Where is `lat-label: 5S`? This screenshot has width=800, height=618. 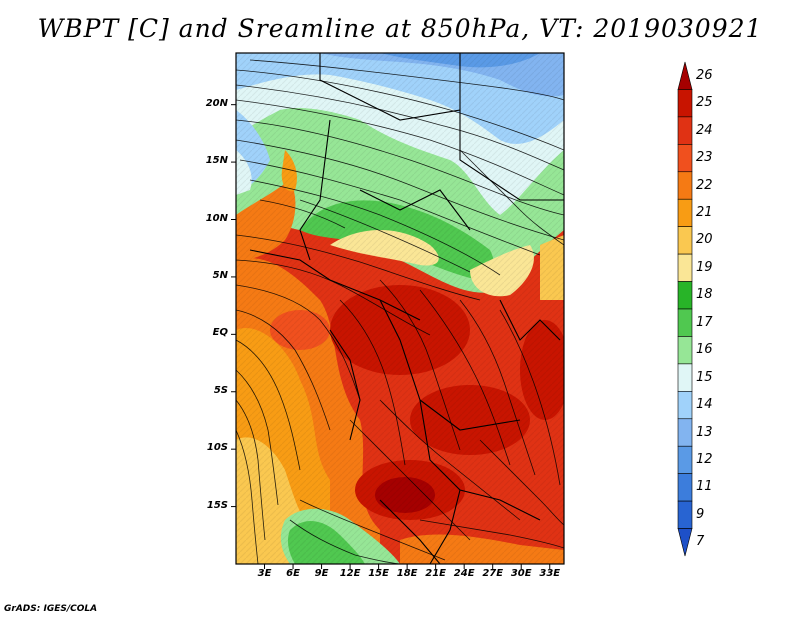 lat-label: 5S is located at coordinates (220, 390).